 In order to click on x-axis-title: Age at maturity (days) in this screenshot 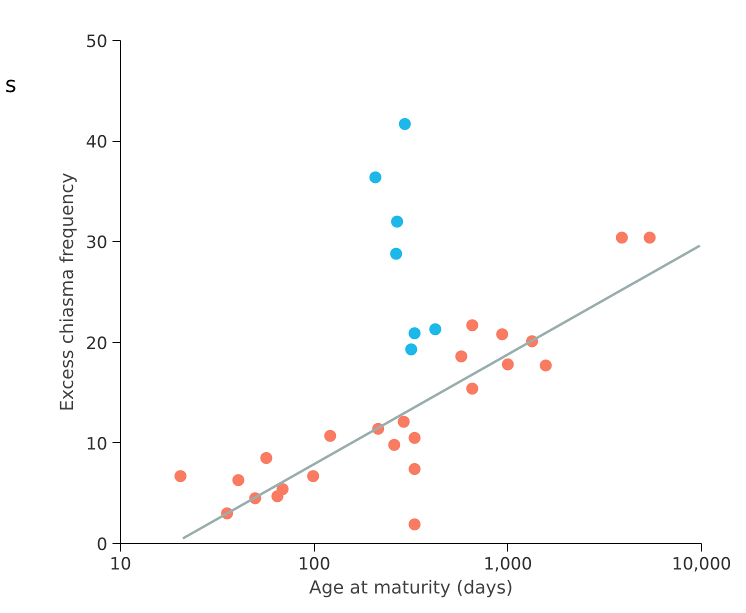, I will do `click(411, 588)`.